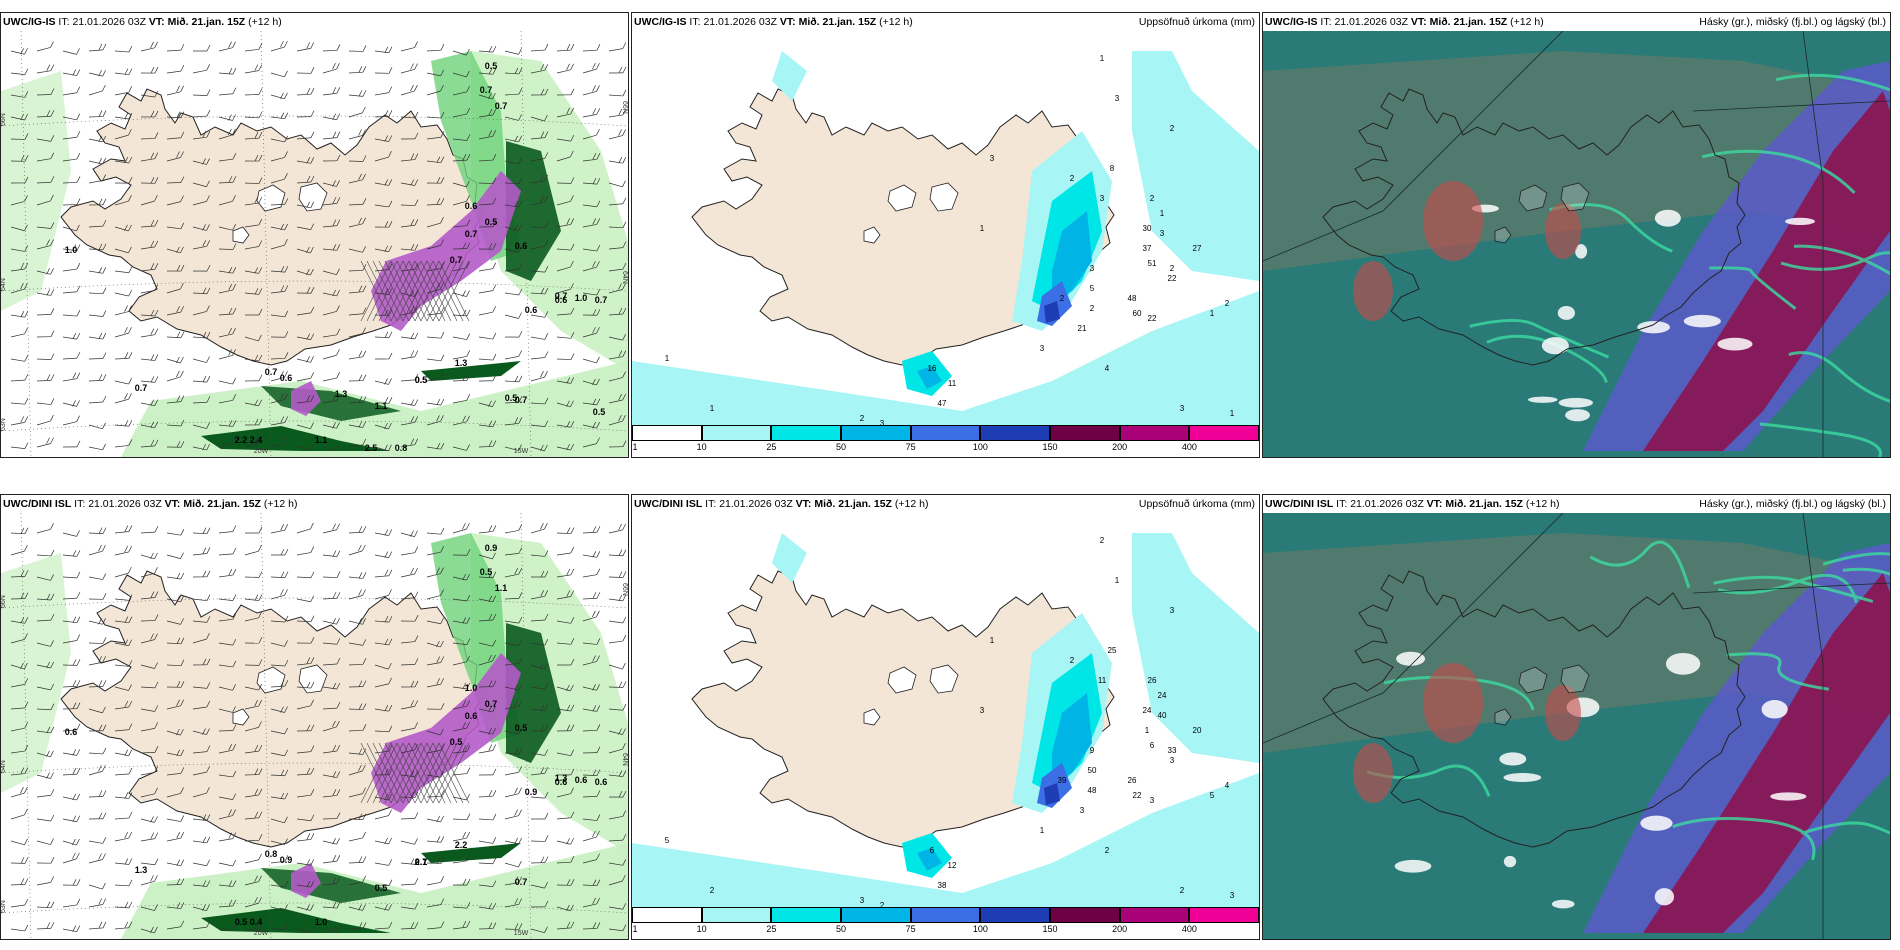 The height and width of the screenshot is (950, 1900). I want to click on value-label: 9, so click(1092, 750).